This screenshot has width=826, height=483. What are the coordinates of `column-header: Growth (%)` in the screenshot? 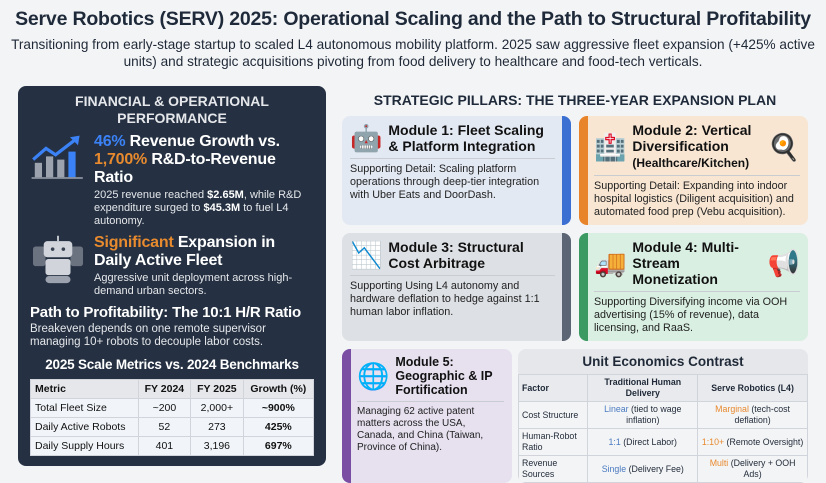 It's located at (278, 389).